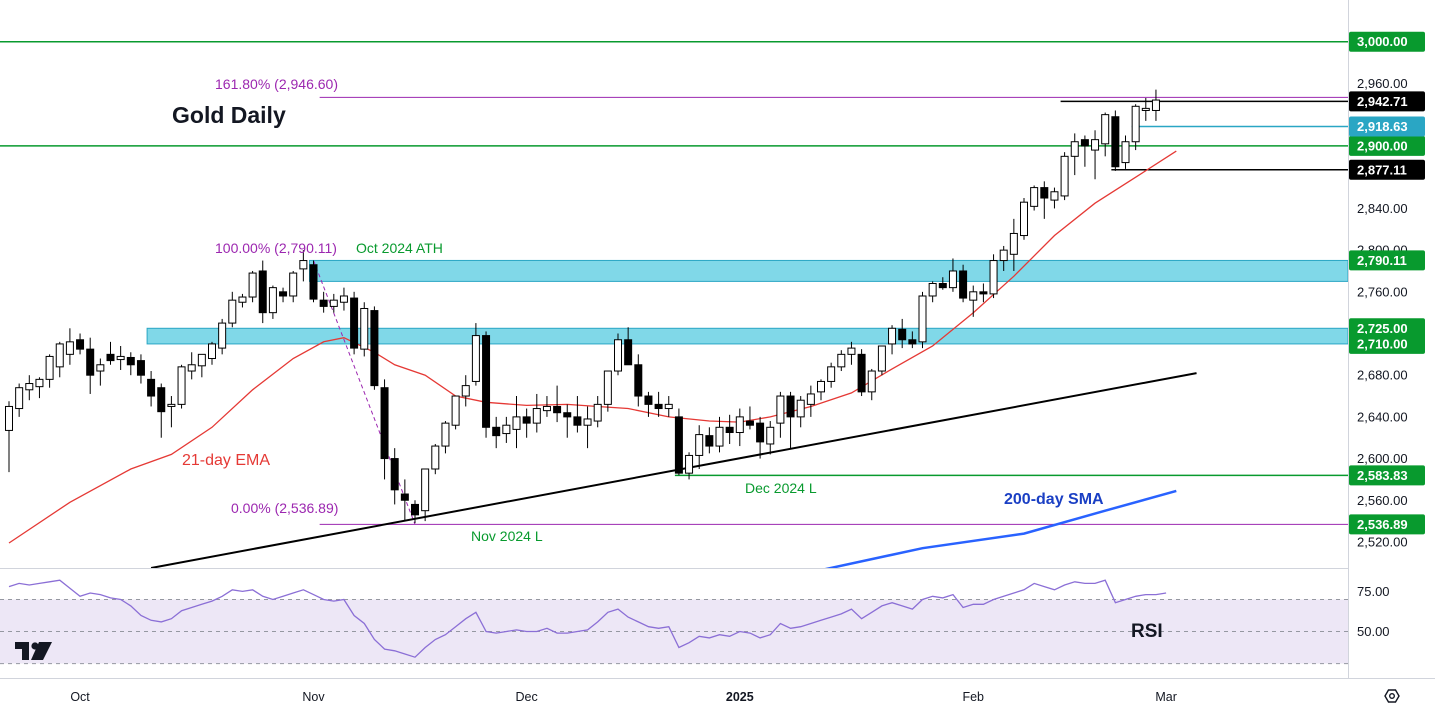 The image size is (1435, 716). What do you see at coordinates (1382, 41) in the screenshot?
I see `price-tag-text: 3,000.00` at bounding box center [1382, 41].